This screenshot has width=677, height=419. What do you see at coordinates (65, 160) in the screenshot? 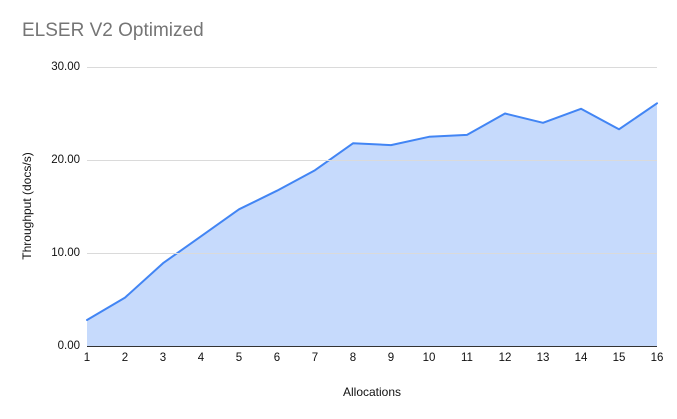
I see `y-tick-label: 20.00` at bounding box center [65, 160].